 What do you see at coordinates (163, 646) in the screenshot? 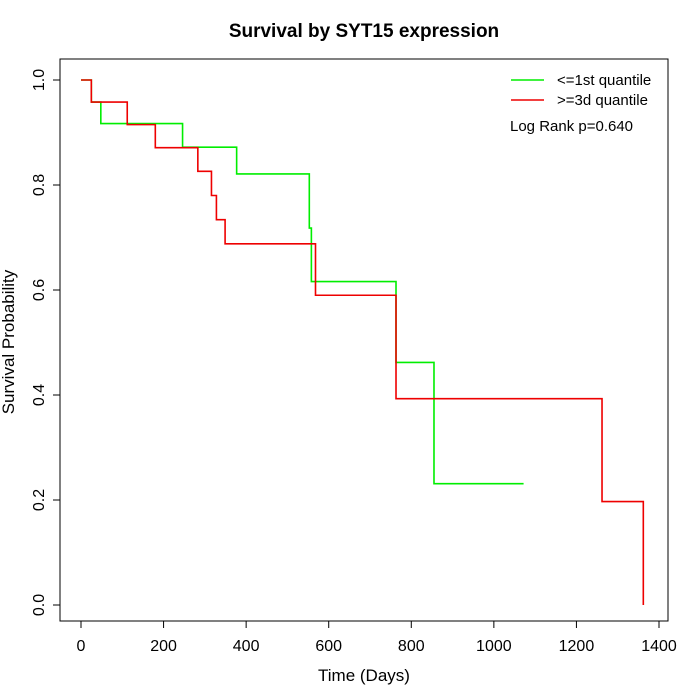
I see `x-tick-label: 200` at bounding box center [163, 646].